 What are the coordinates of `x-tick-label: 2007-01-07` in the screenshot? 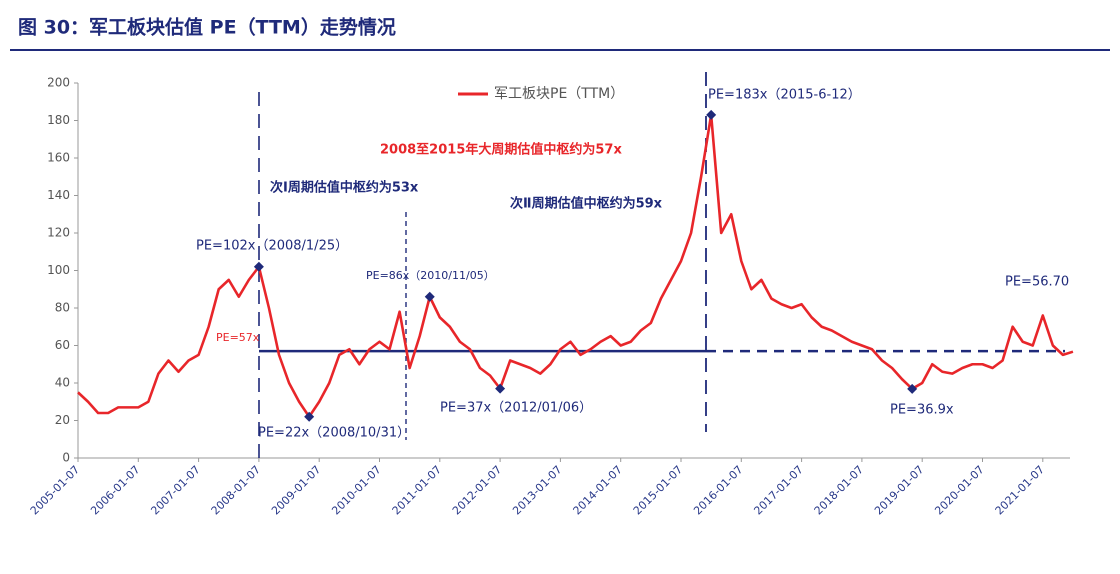 It's located at (175, 490).